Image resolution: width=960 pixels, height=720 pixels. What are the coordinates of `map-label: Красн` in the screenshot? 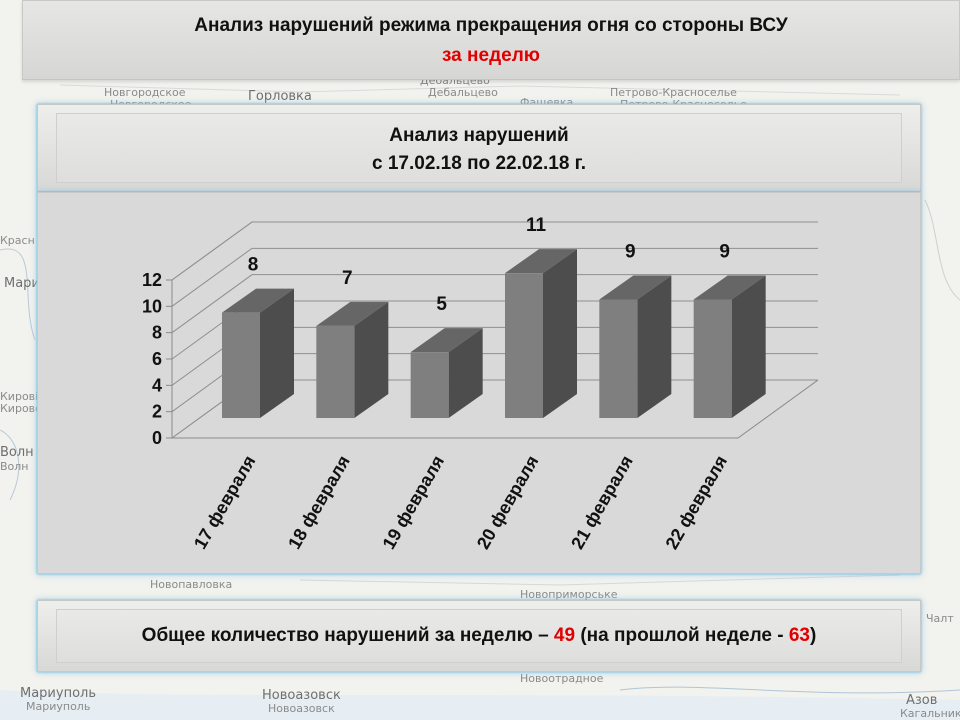 It's located at (17, 240).